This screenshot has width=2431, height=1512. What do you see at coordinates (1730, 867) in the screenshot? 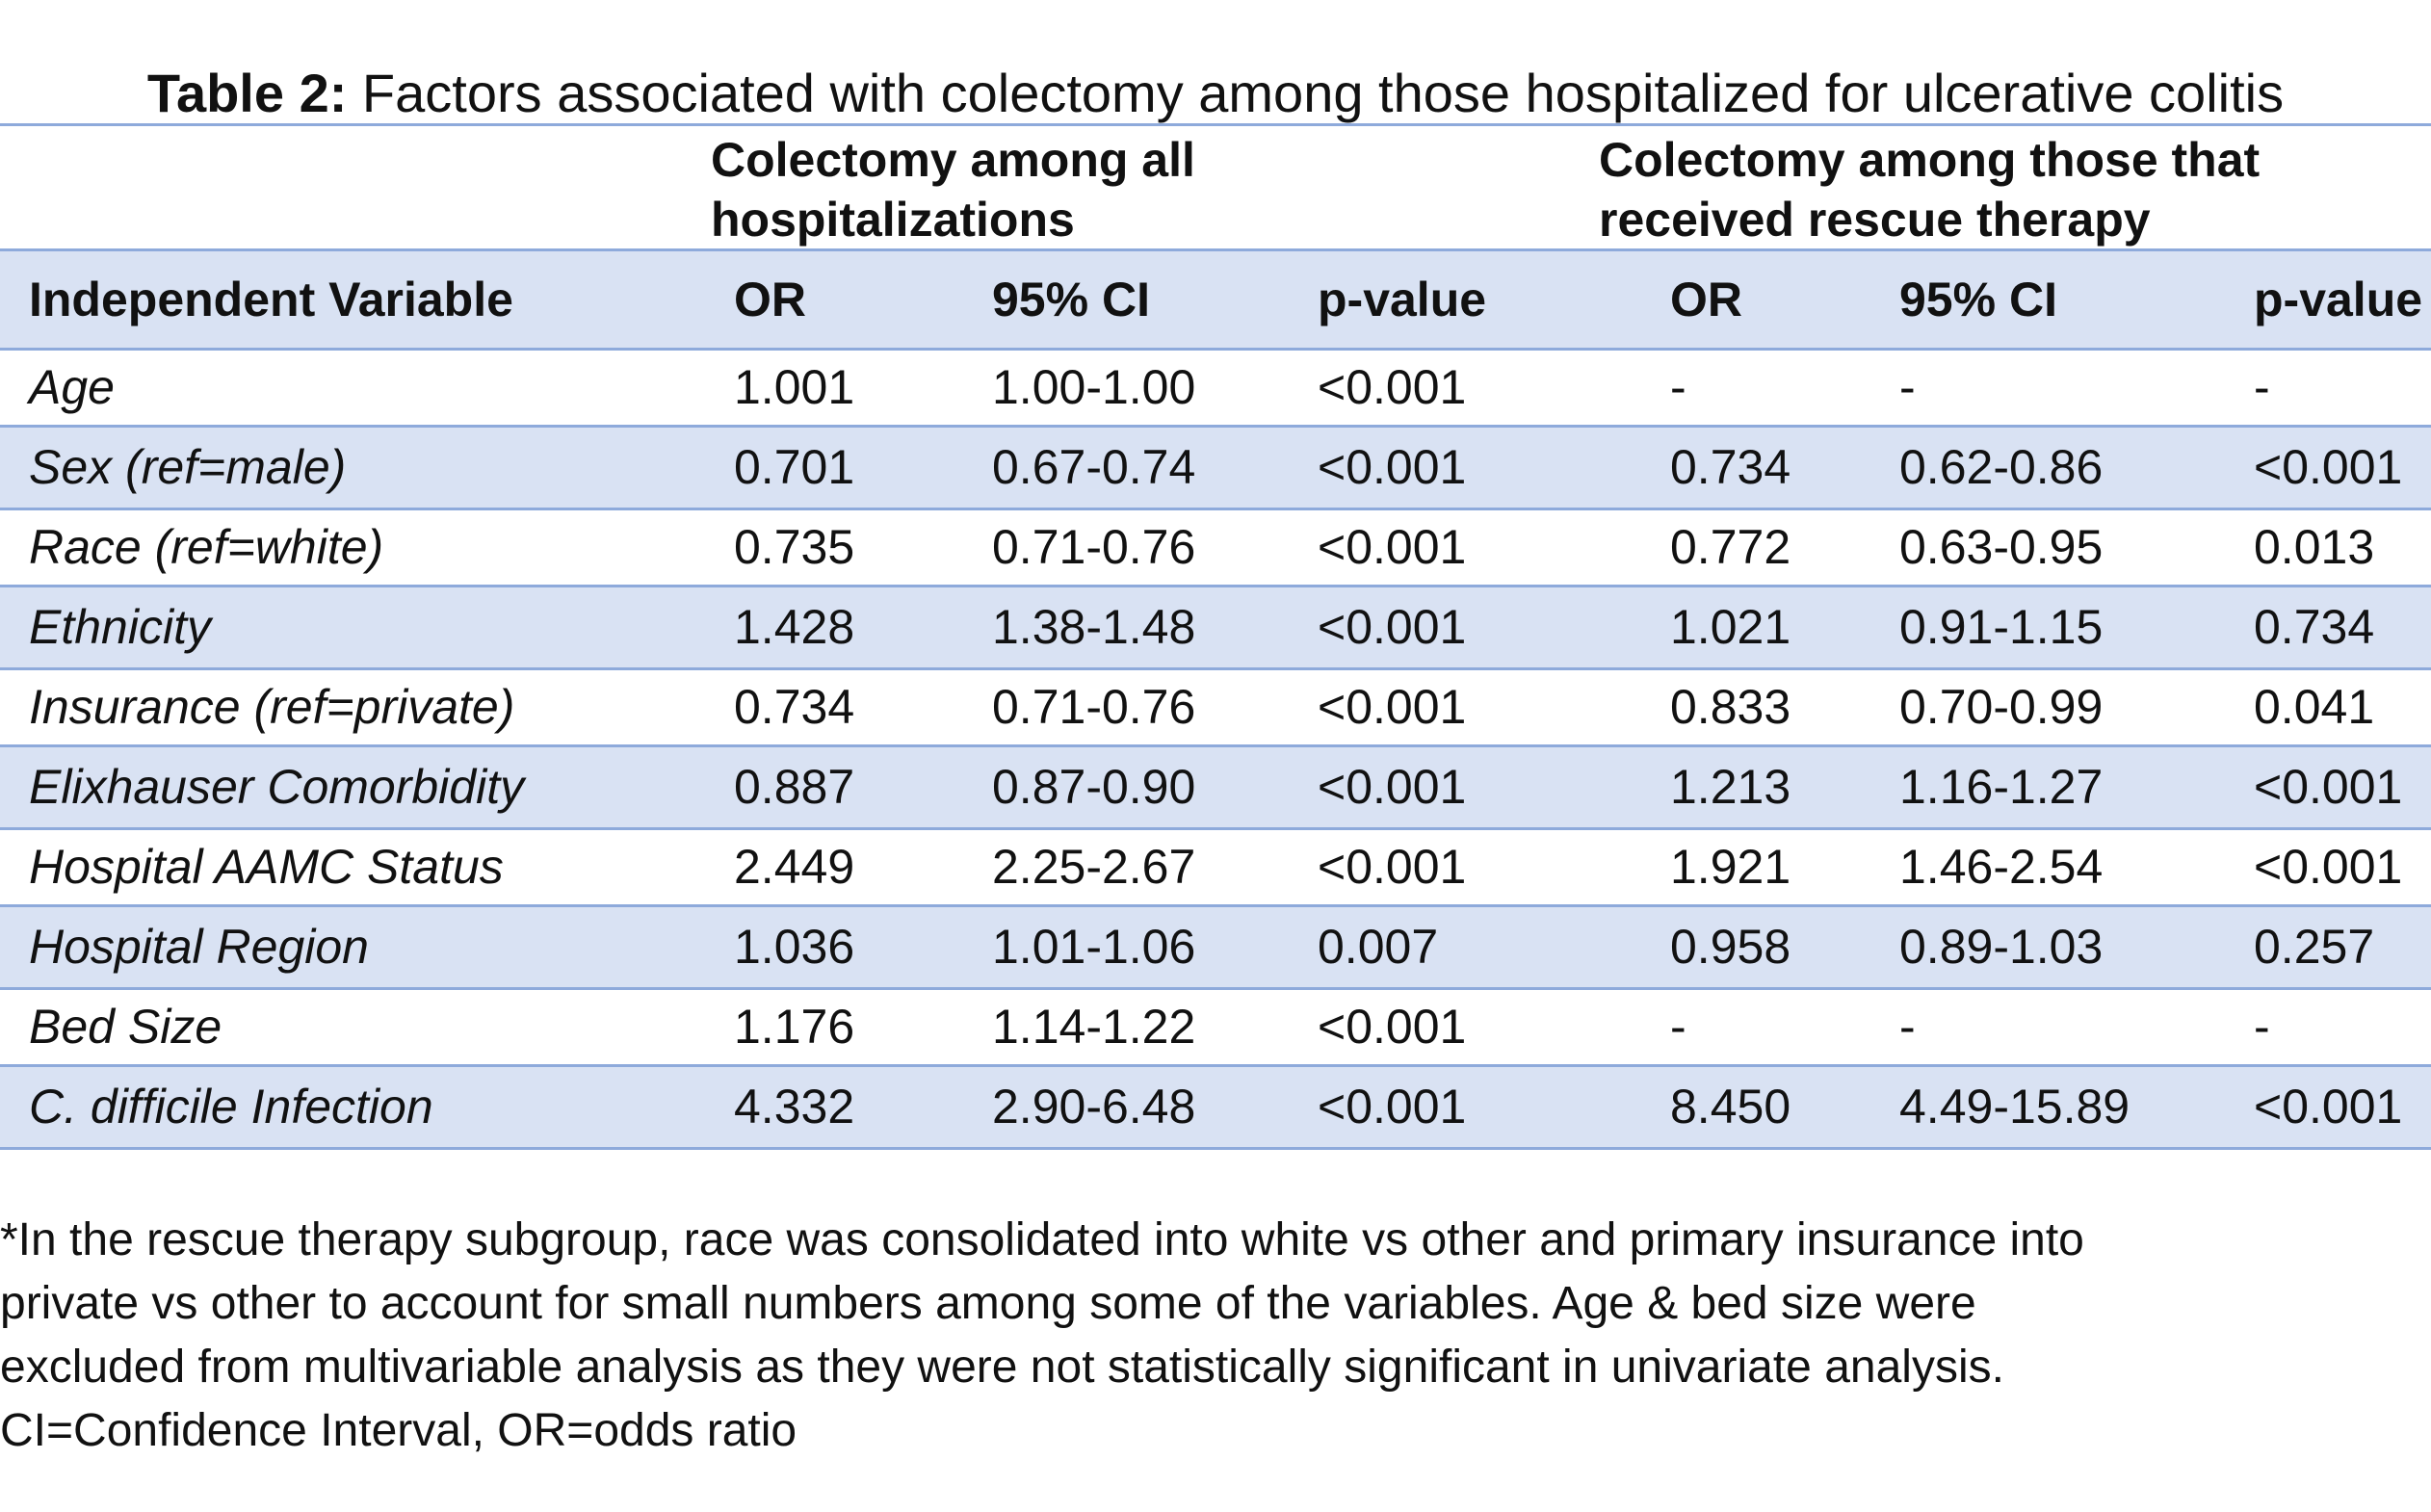
I see `cell-or-rescue: 1.921` at bounding box center [1730, 867].